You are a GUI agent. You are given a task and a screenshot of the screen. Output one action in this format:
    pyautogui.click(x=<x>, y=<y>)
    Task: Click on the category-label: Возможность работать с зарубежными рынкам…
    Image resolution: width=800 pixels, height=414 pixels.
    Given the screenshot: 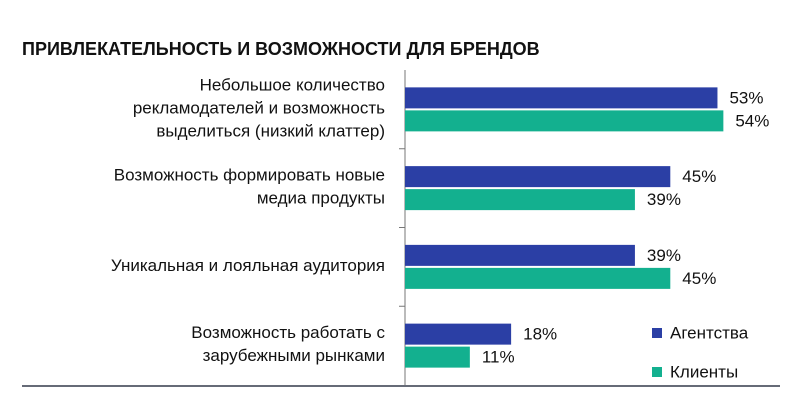 What is the action you would take?
    pyautogui.click(x=288, y=345)
    